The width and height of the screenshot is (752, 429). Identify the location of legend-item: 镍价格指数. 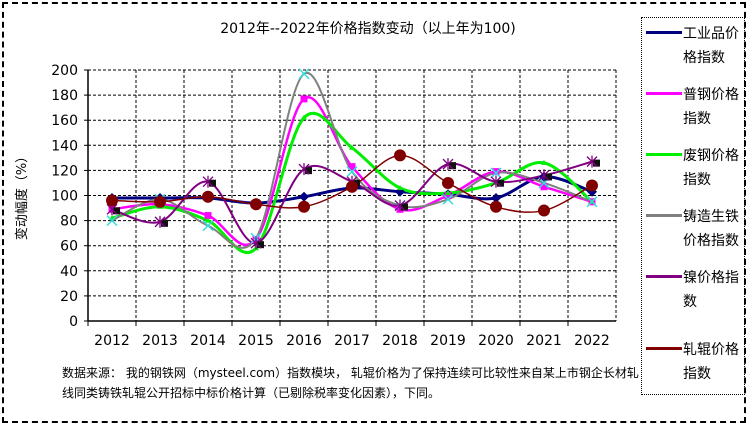
(694, 294).